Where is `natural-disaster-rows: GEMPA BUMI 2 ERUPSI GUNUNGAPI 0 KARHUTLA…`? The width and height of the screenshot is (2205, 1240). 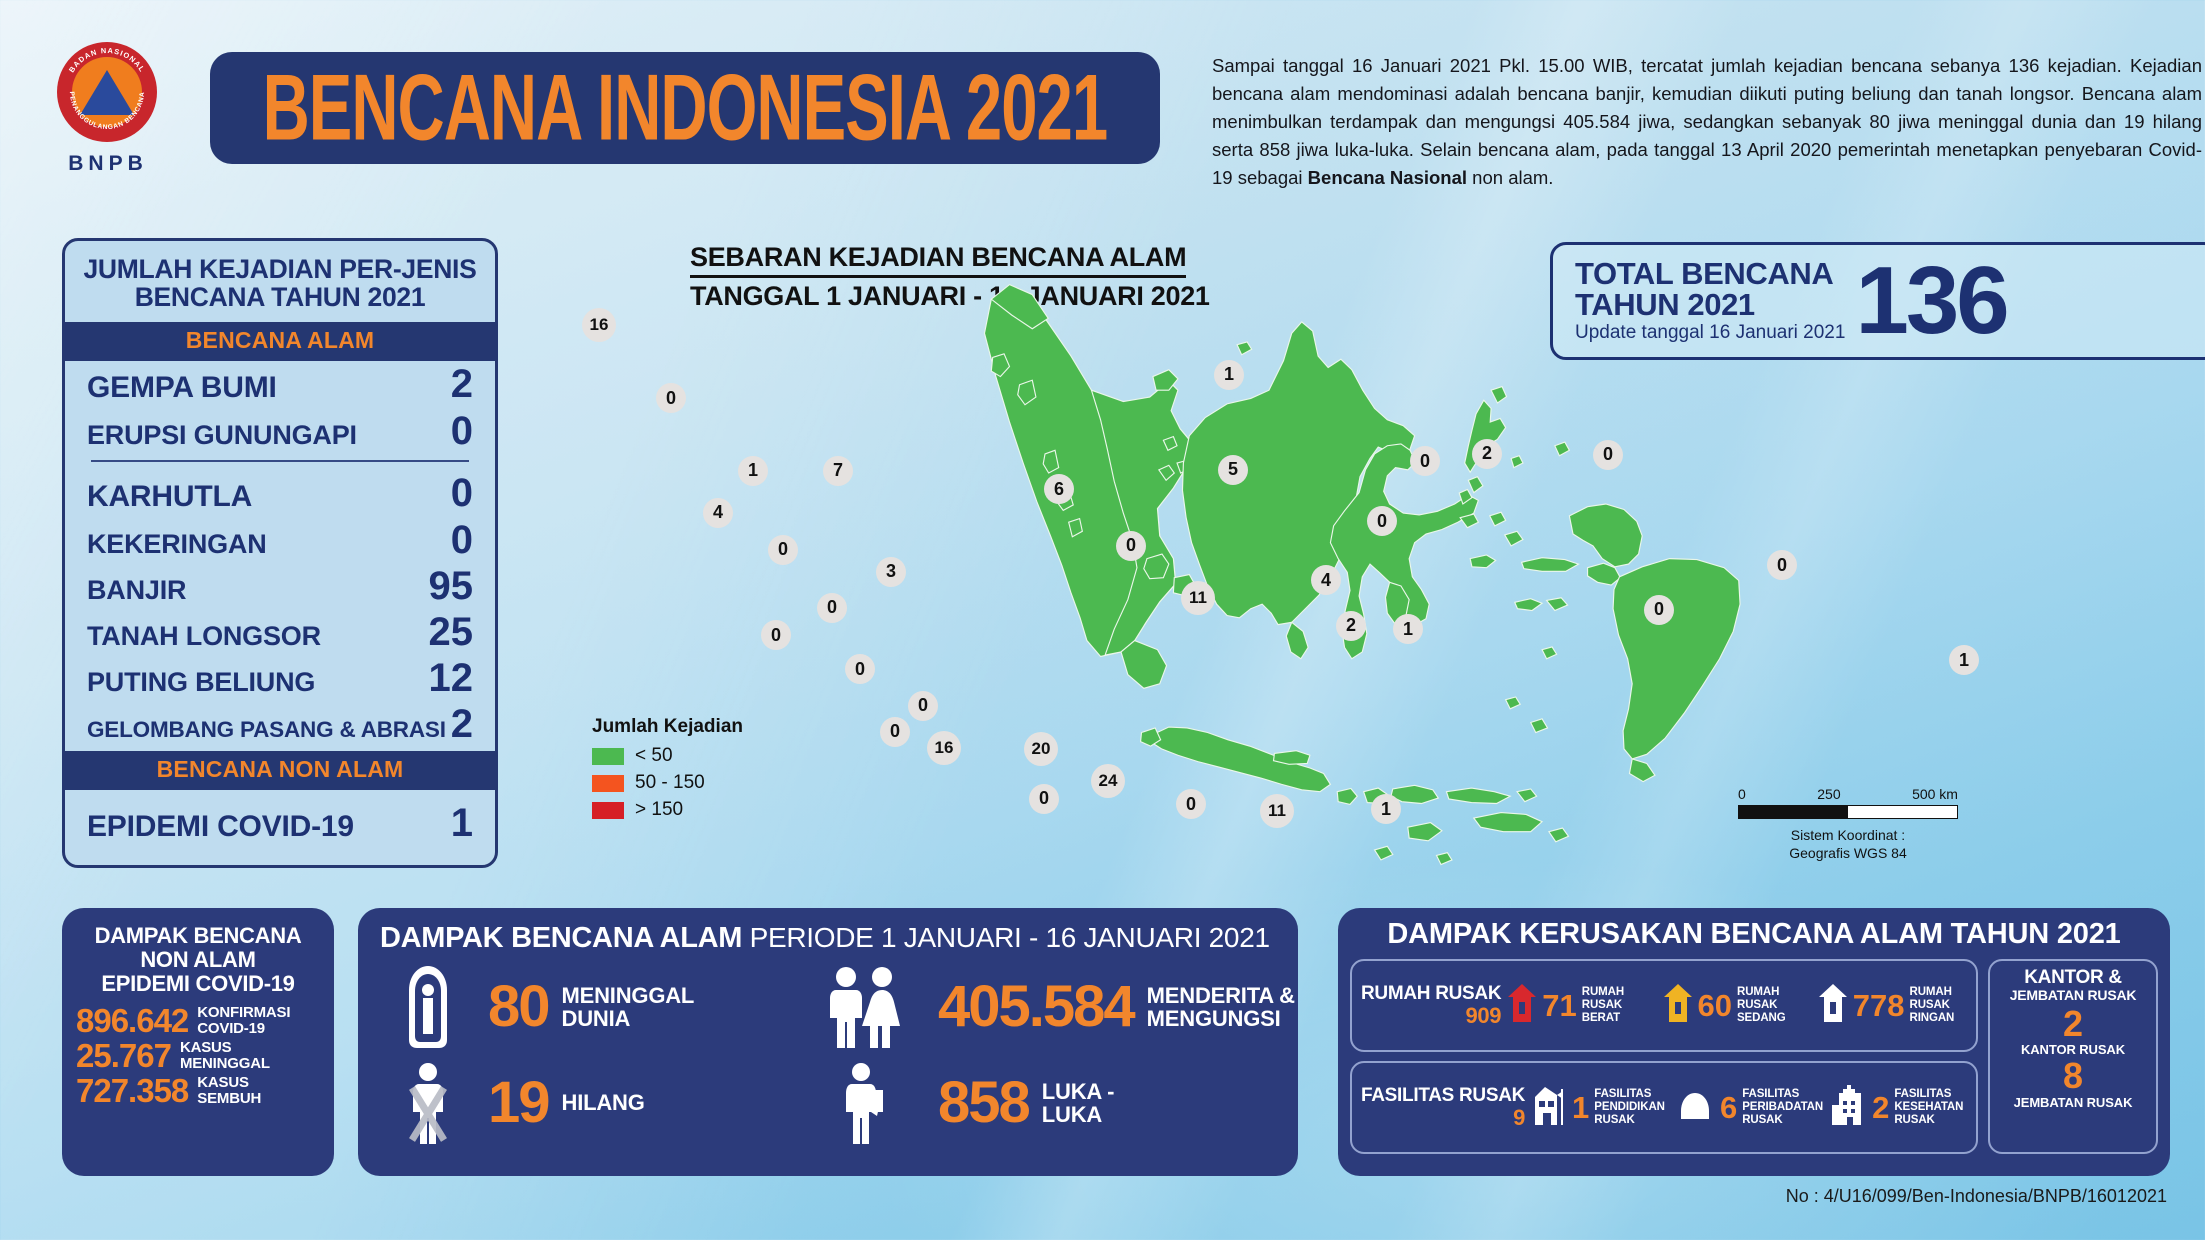
natural-disaster-rows: GEMPA BUMI 2 ERUPSI GUNUNGAPI 0 KARHUTLA… is located at coordinates (280, 556).